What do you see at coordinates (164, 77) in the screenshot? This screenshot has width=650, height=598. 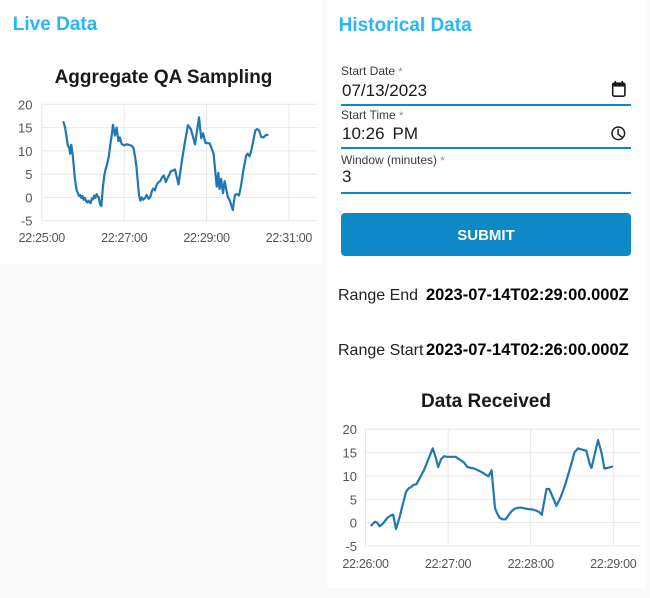 I see `svg-text: Aggregate QA Sampling` at bounding box center [164, 77].